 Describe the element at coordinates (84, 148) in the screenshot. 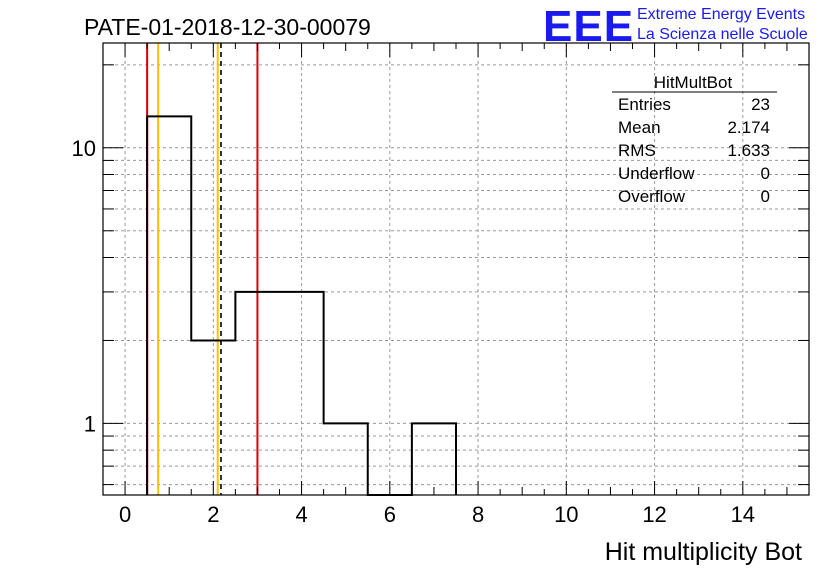

I see `y-tick-label: 10` at that location.